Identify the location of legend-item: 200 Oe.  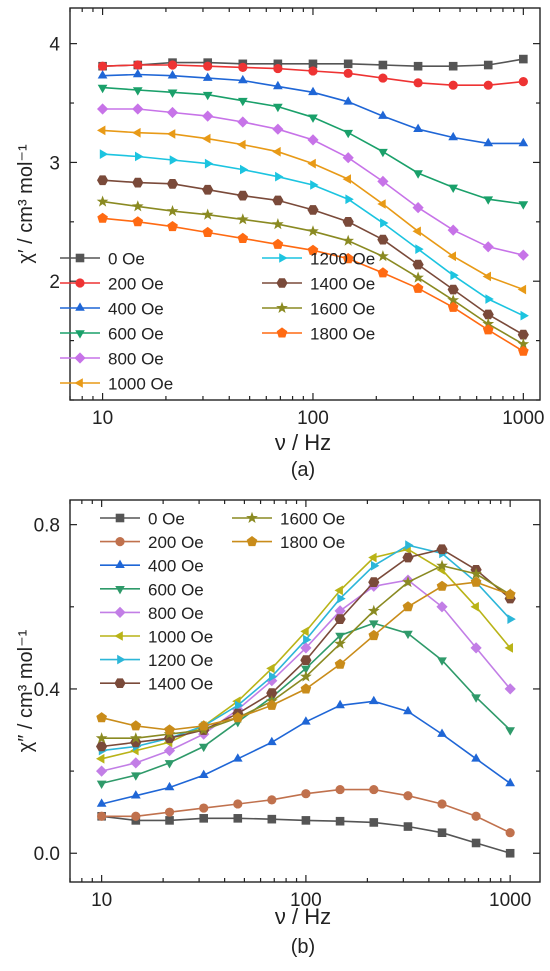
(112, 284).